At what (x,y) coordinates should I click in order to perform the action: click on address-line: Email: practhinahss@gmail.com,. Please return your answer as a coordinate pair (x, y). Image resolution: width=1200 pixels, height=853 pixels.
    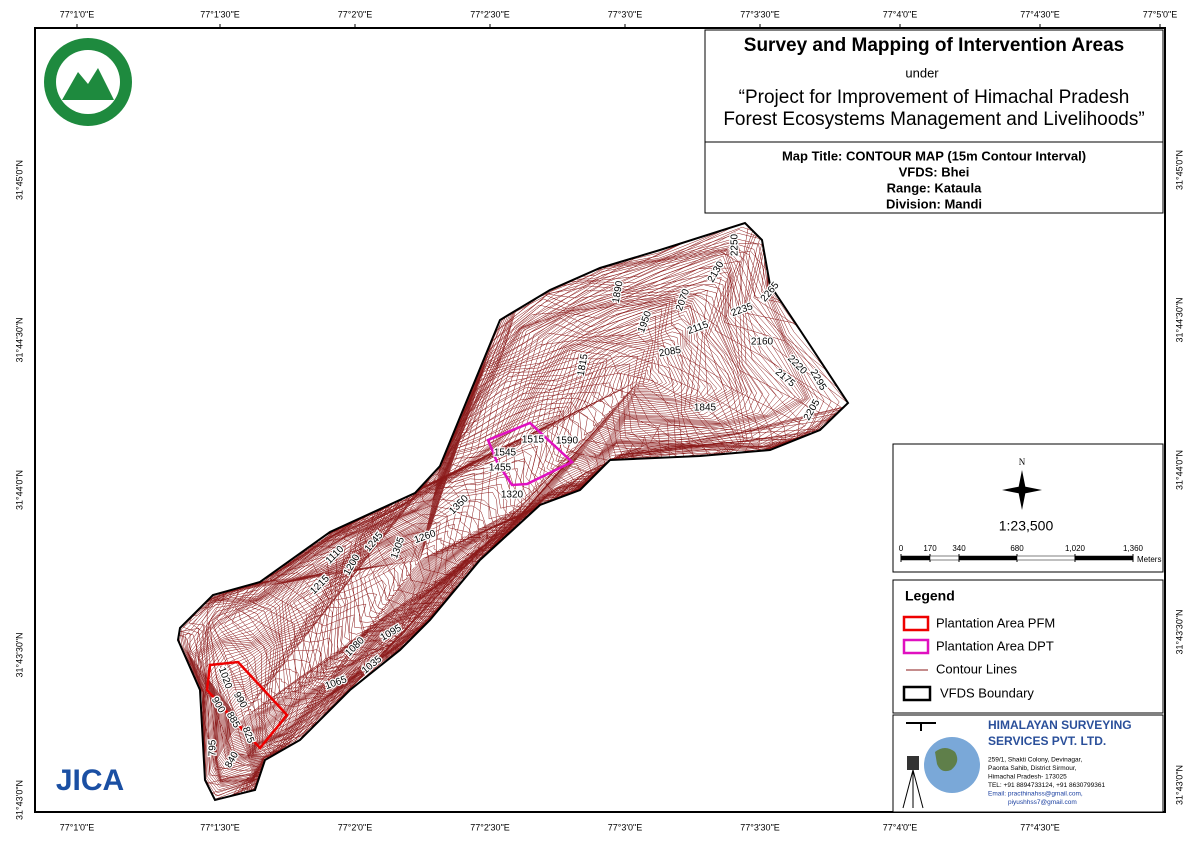
    Looking at the image, I should click on (1035, 794).